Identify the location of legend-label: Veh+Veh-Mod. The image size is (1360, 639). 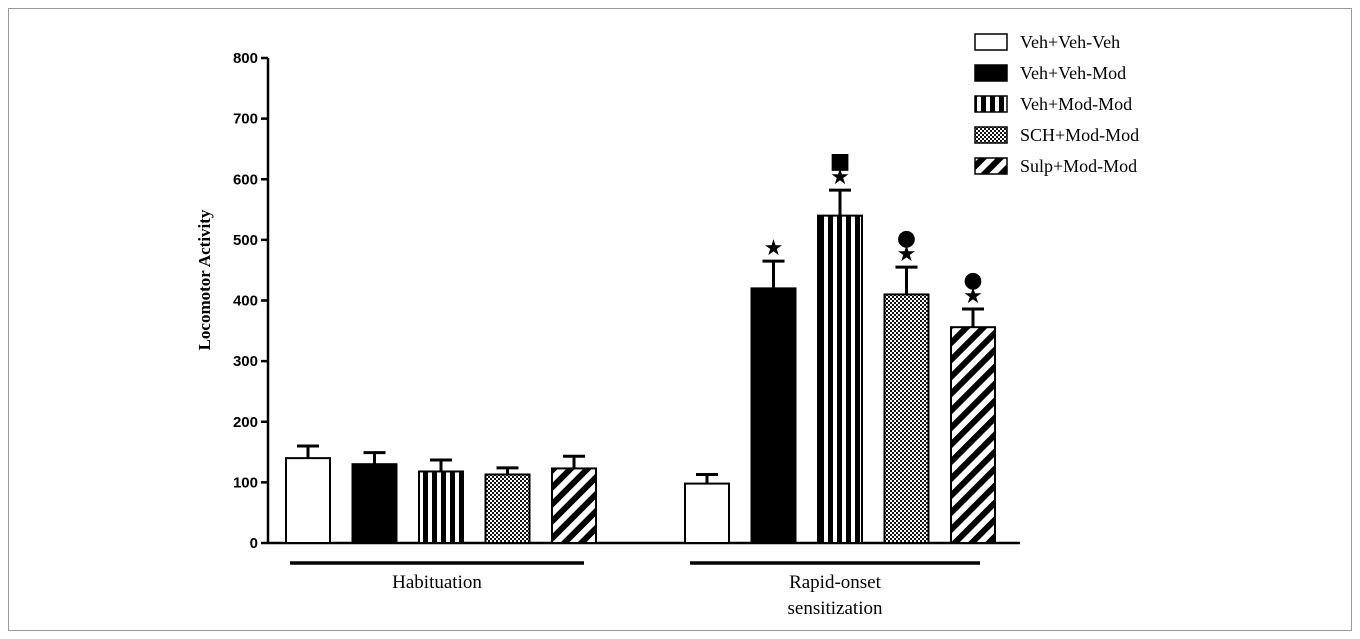
(1073, 73).